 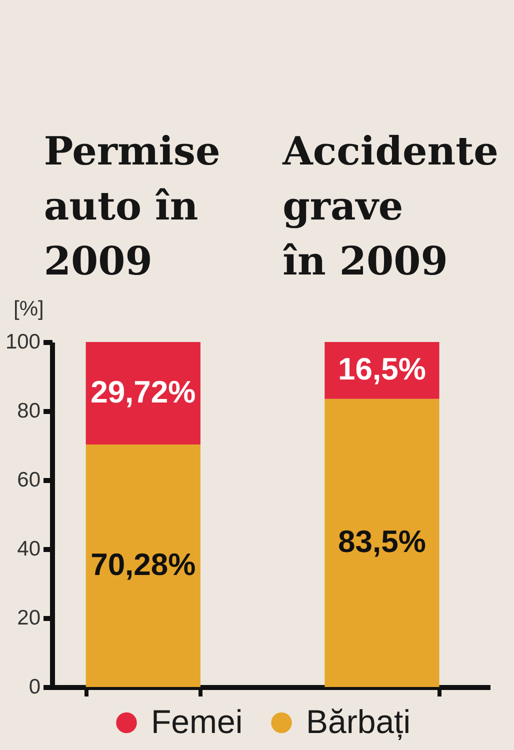 I want to click on data-label: 29,72%, so click(x=143, y=392).